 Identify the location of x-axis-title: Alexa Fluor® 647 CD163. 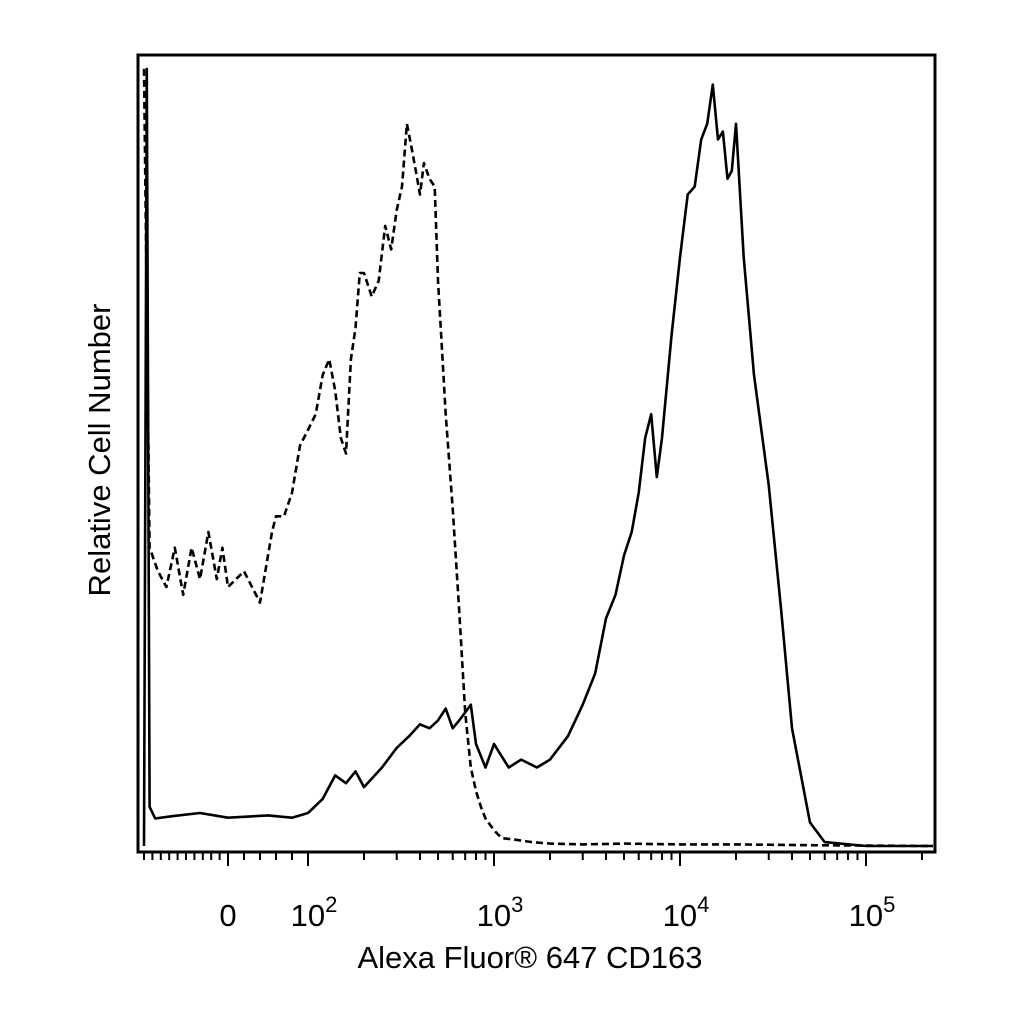
(529, 957).